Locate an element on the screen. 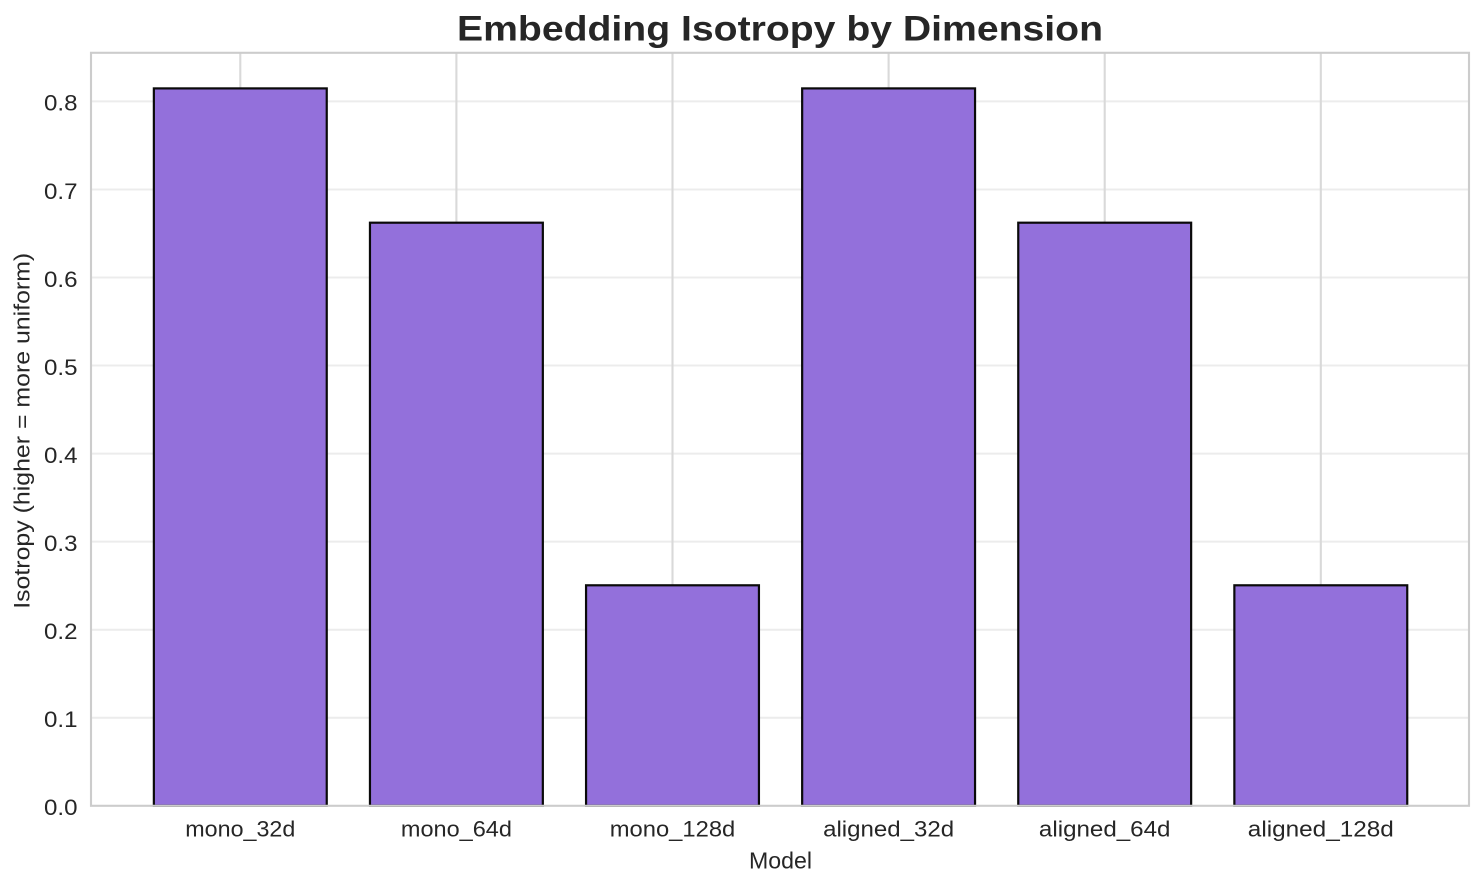 The height and width of the screenshot is (885, 1484). svg-text: 0.7 is located at coordinates (61, 191).